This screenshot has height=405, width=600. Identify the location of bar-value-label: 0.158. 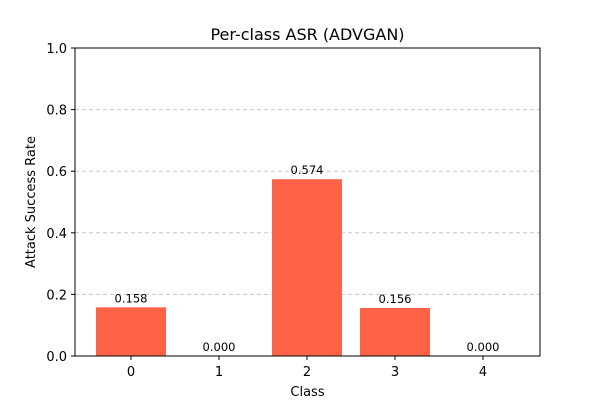
(131, 298).